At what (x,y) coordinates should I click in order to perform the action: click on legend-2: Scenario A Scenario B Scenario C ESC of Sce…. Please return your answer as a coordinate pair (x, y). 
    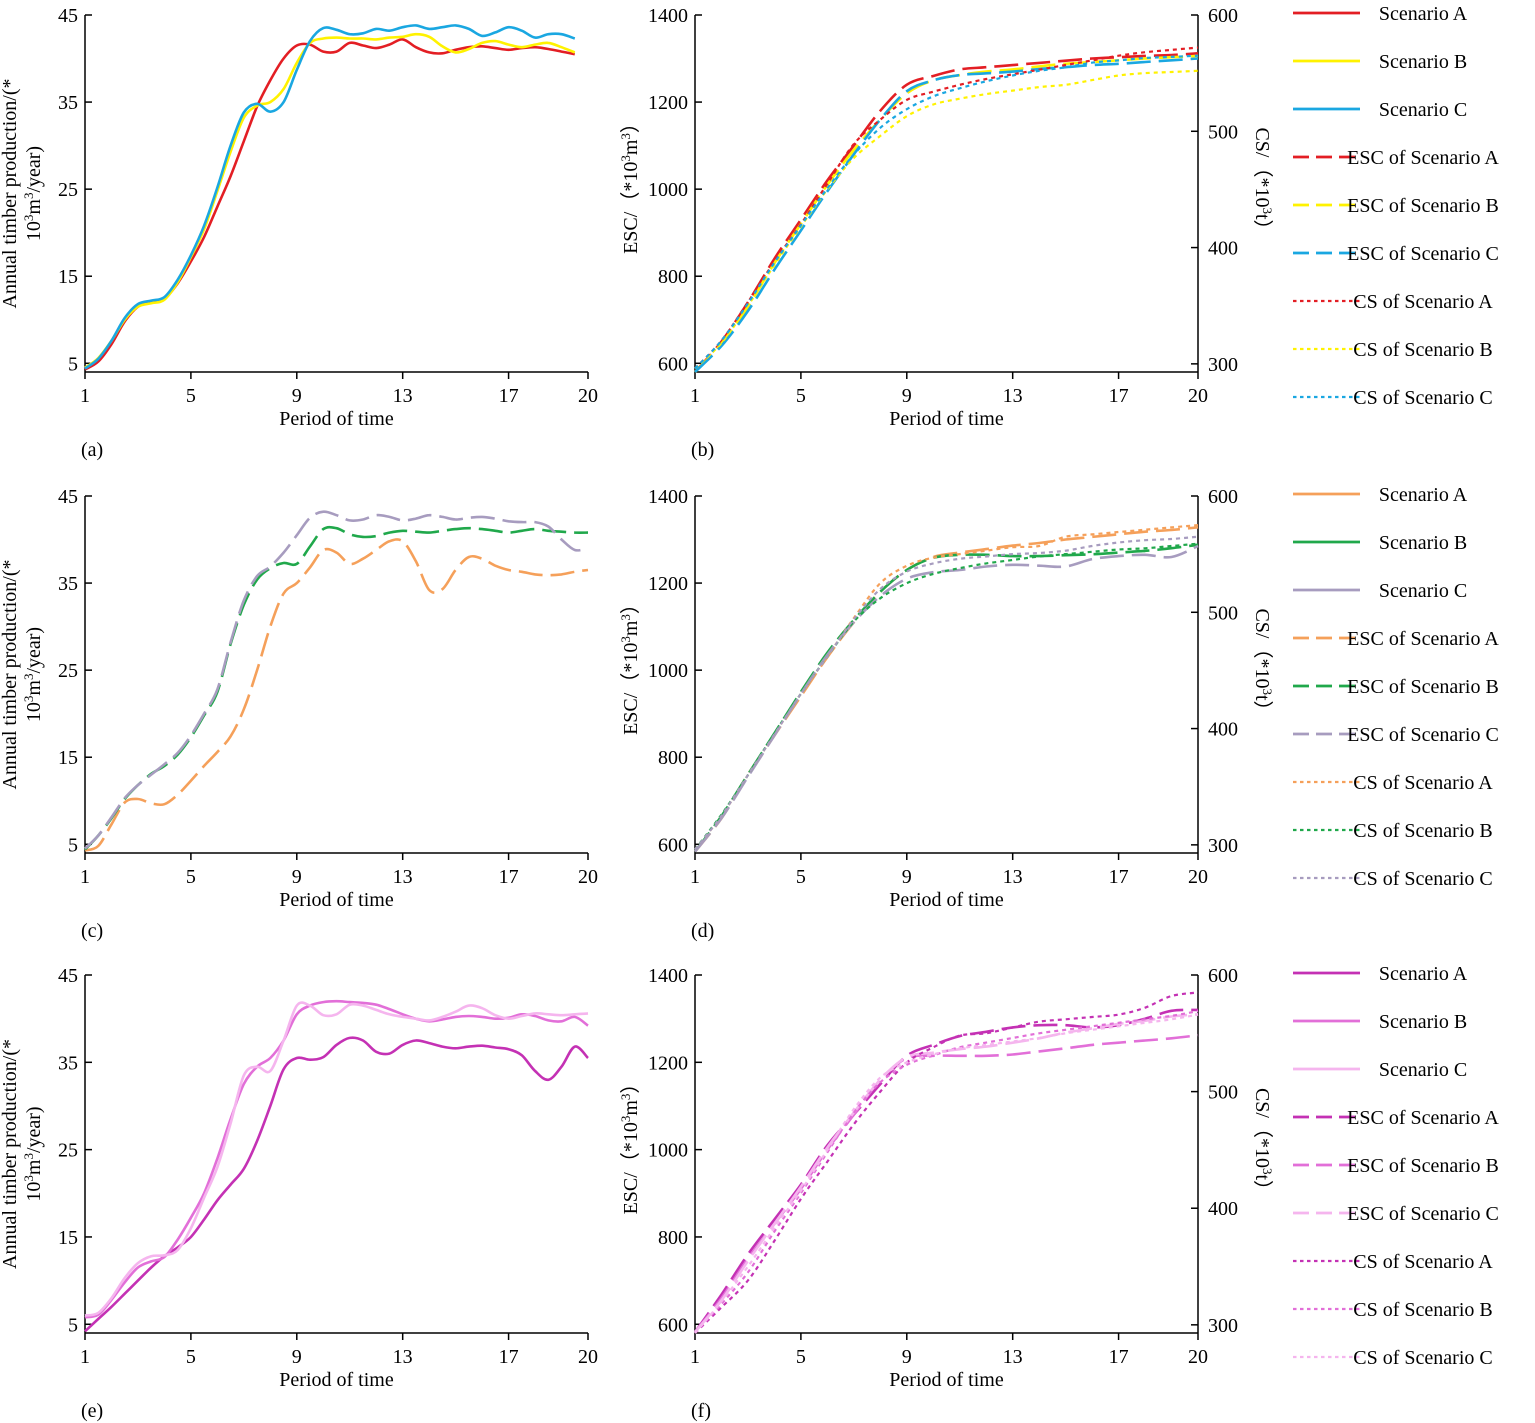
    Looking at the image, I should click on (1396, 687).